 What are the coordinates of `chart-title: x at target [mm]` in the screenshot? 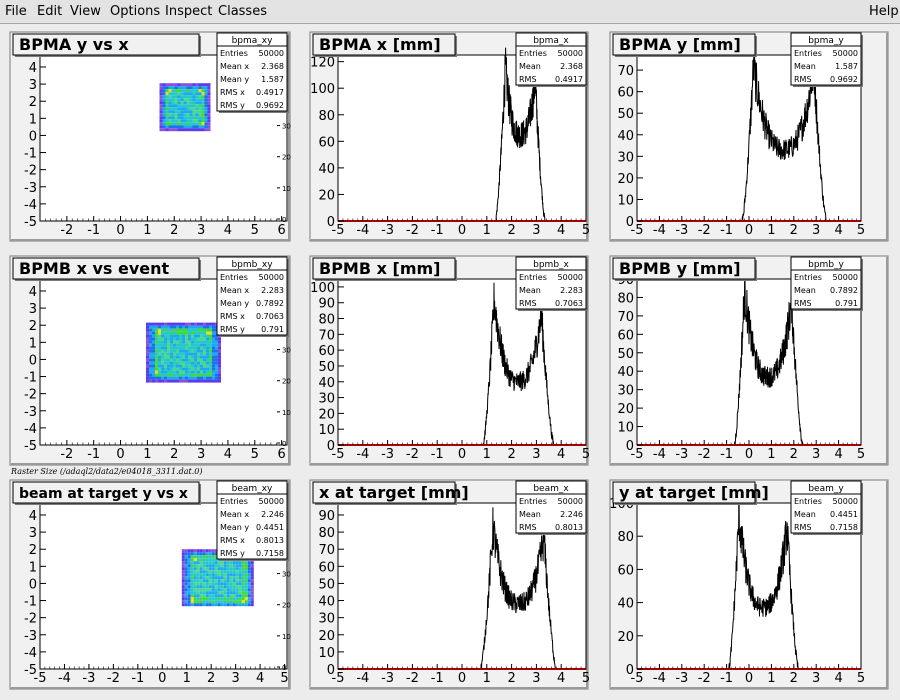 It's located at (394, 492).